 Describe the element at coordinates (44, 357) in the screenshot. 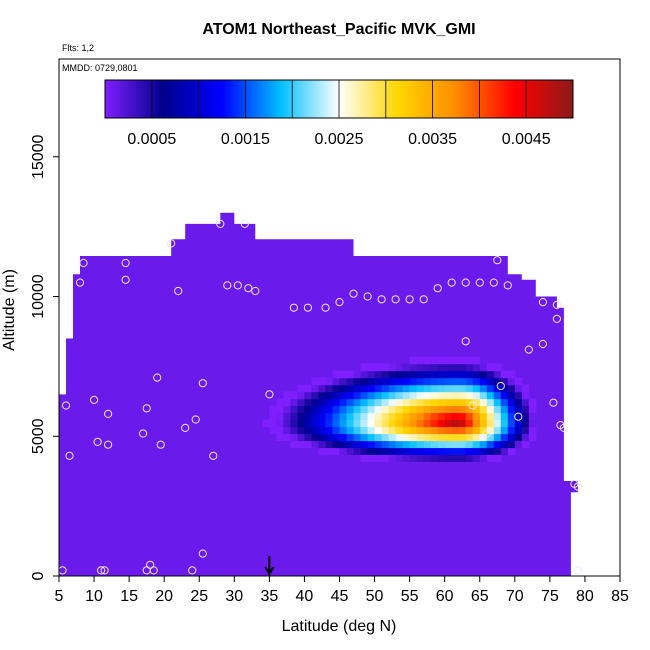

I see `y-axis: 0 5000 10000 15000` at that location.